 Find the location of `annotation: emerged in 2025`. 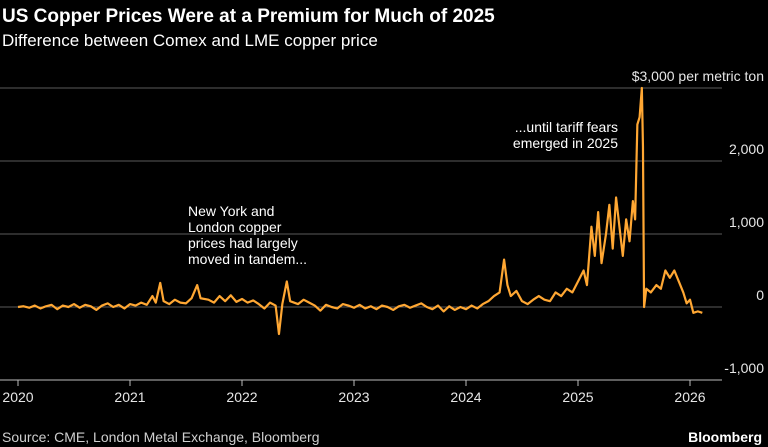

annotation: emerged in 2025 is located at coordinates (565, 143).